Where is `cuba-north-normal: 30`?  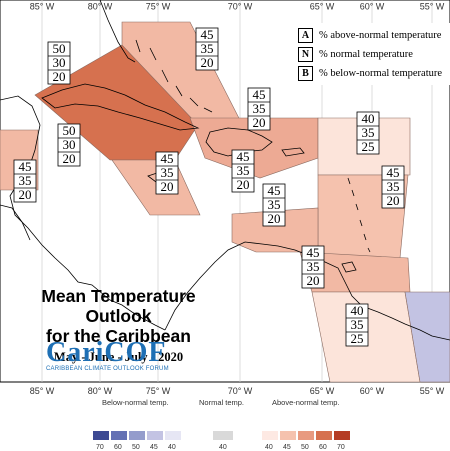 cuba-north-normal: 30 is located at coordinates (59, 62).